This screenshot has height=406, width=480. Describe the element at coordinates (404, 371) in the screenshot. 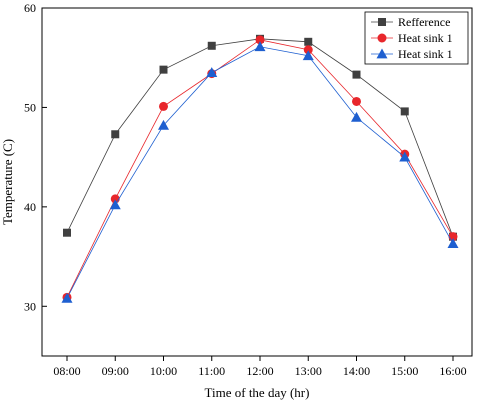

I see `x-tick-label: 15:00` at that location.